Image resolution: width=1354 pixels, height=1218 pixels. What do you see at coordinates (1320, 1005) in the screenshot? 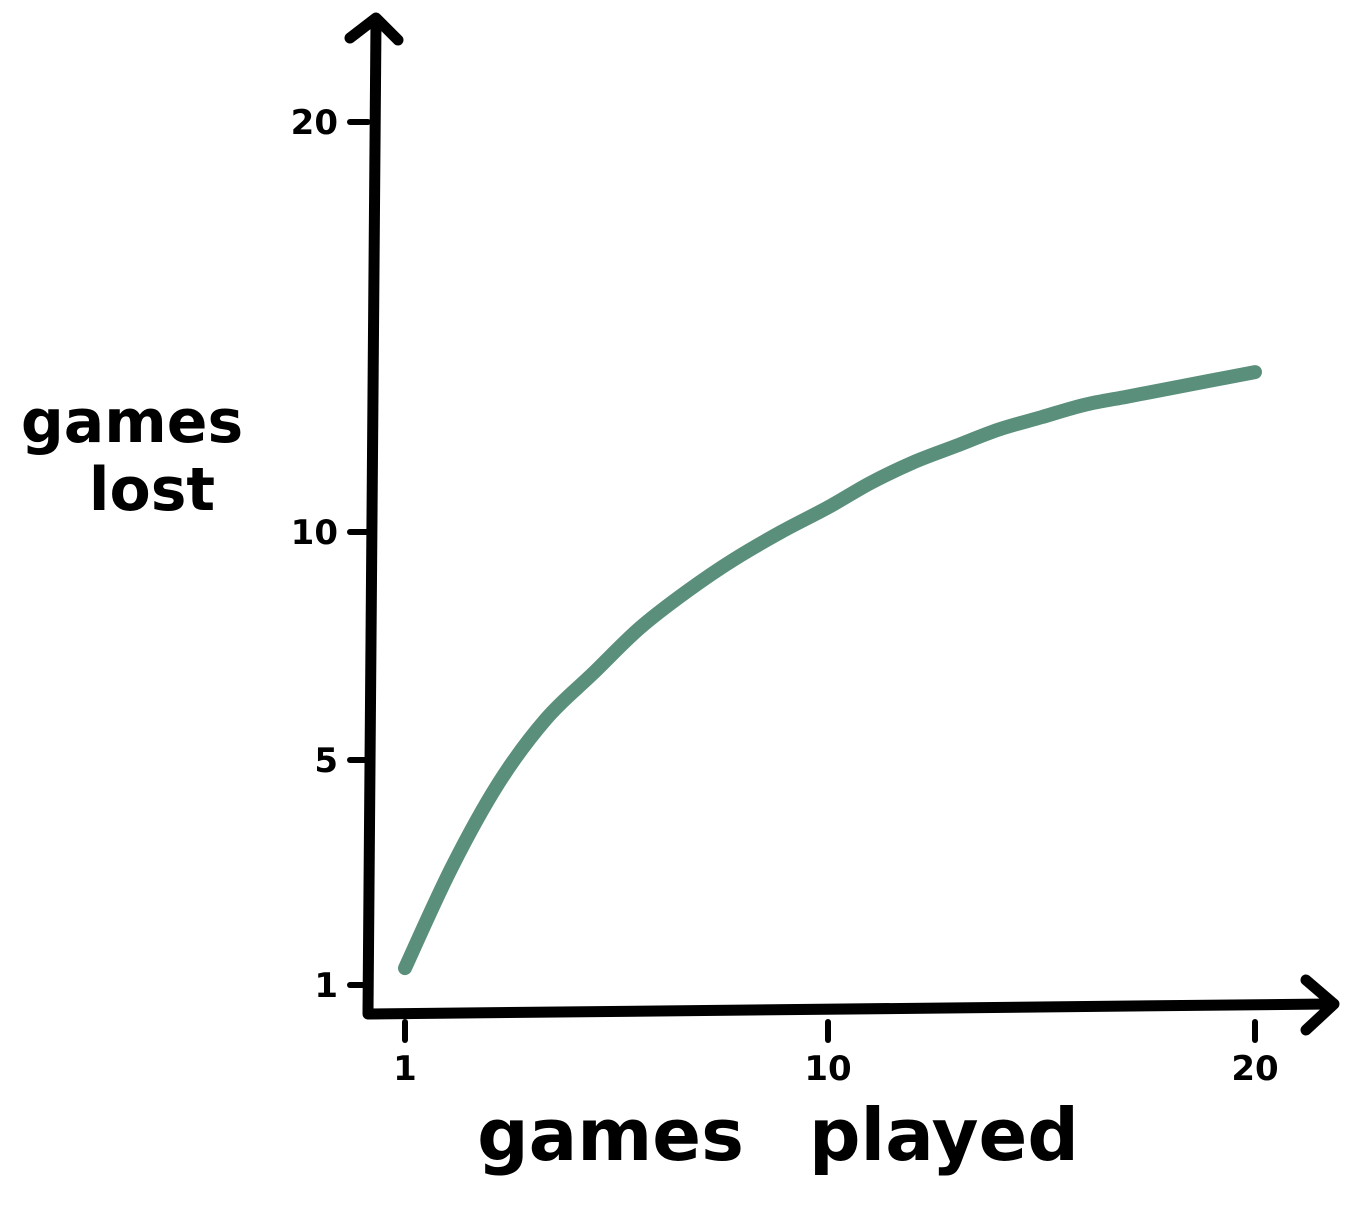
I see `x-axis-arrow` at bounding box center [1320, 1005].